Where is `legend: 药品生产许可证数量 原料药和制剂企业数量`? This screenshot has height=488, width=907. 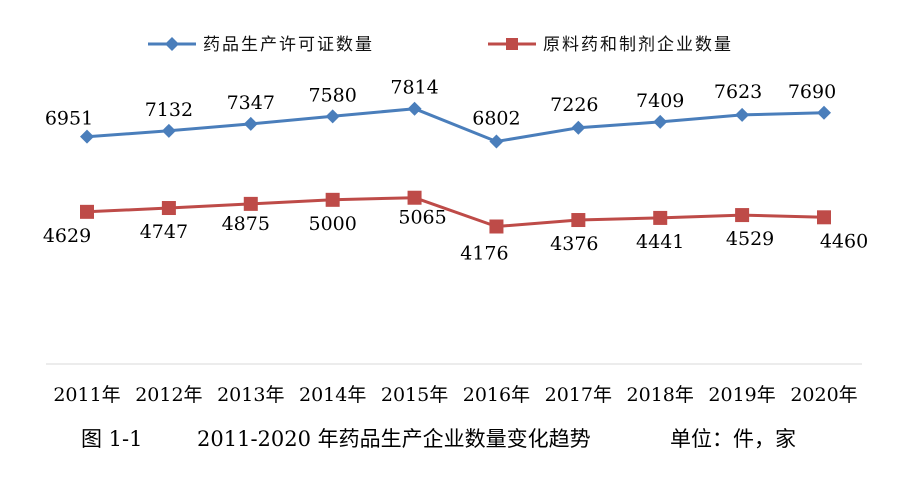 legend: 药品生产许可证数量 原料药和制剂企业数量 is located at coordinates (440, 45).